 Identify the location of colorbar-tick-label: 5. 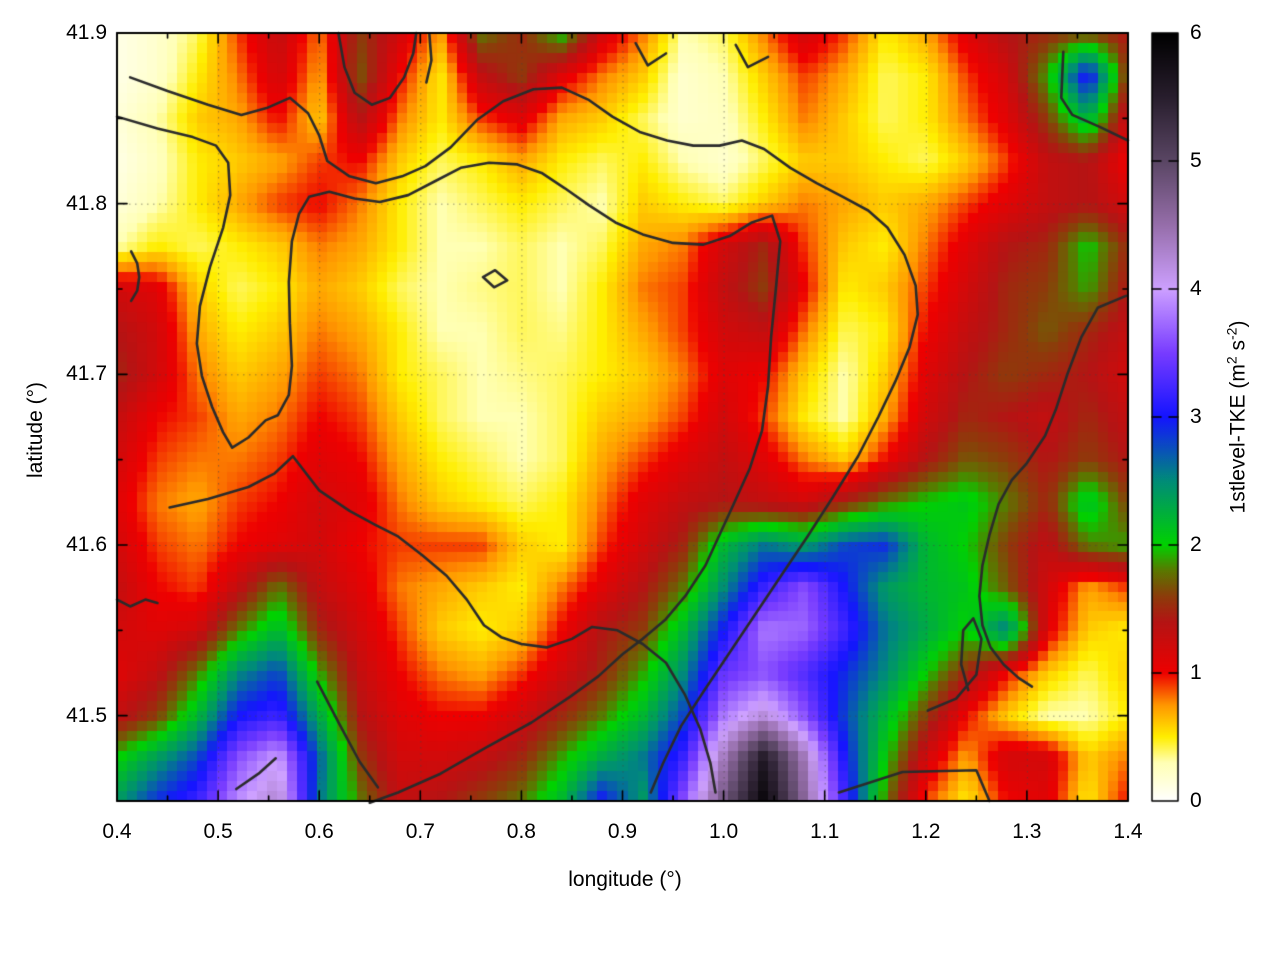
(1196, 160).